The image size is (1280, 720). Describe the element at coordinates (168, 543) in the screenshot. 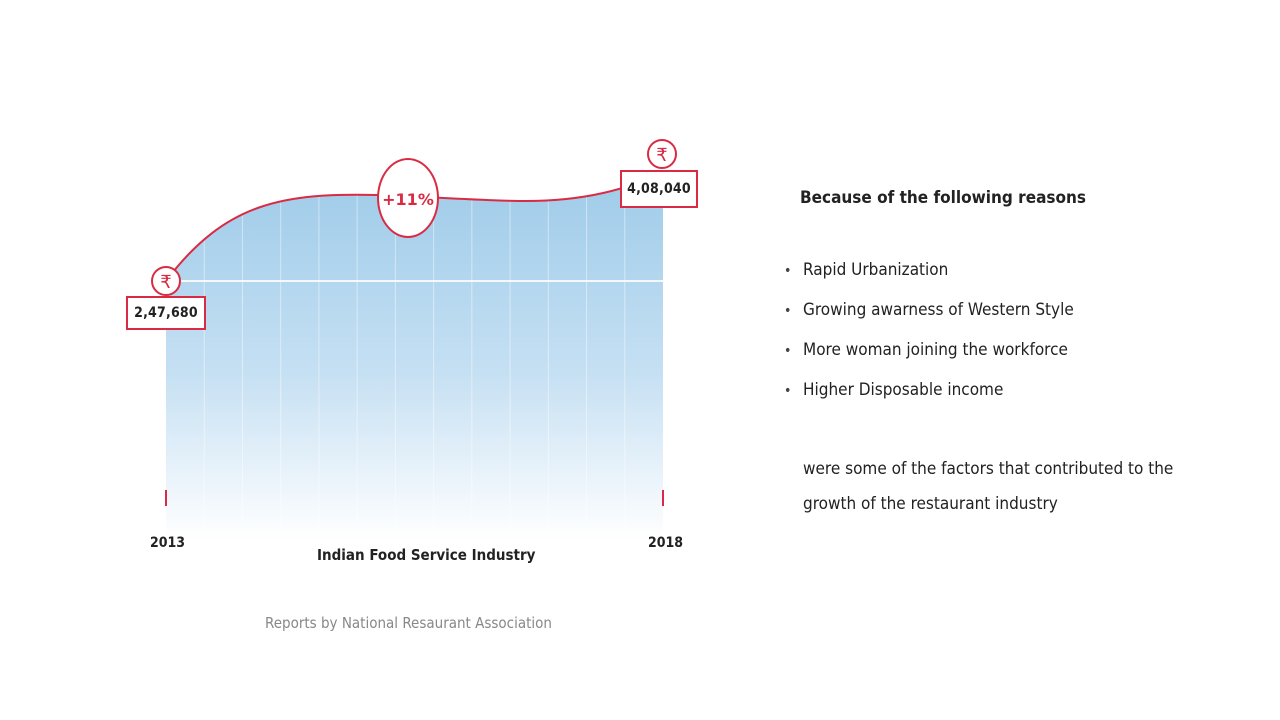

I see `x-tick-label-2013: 2013` at that location.